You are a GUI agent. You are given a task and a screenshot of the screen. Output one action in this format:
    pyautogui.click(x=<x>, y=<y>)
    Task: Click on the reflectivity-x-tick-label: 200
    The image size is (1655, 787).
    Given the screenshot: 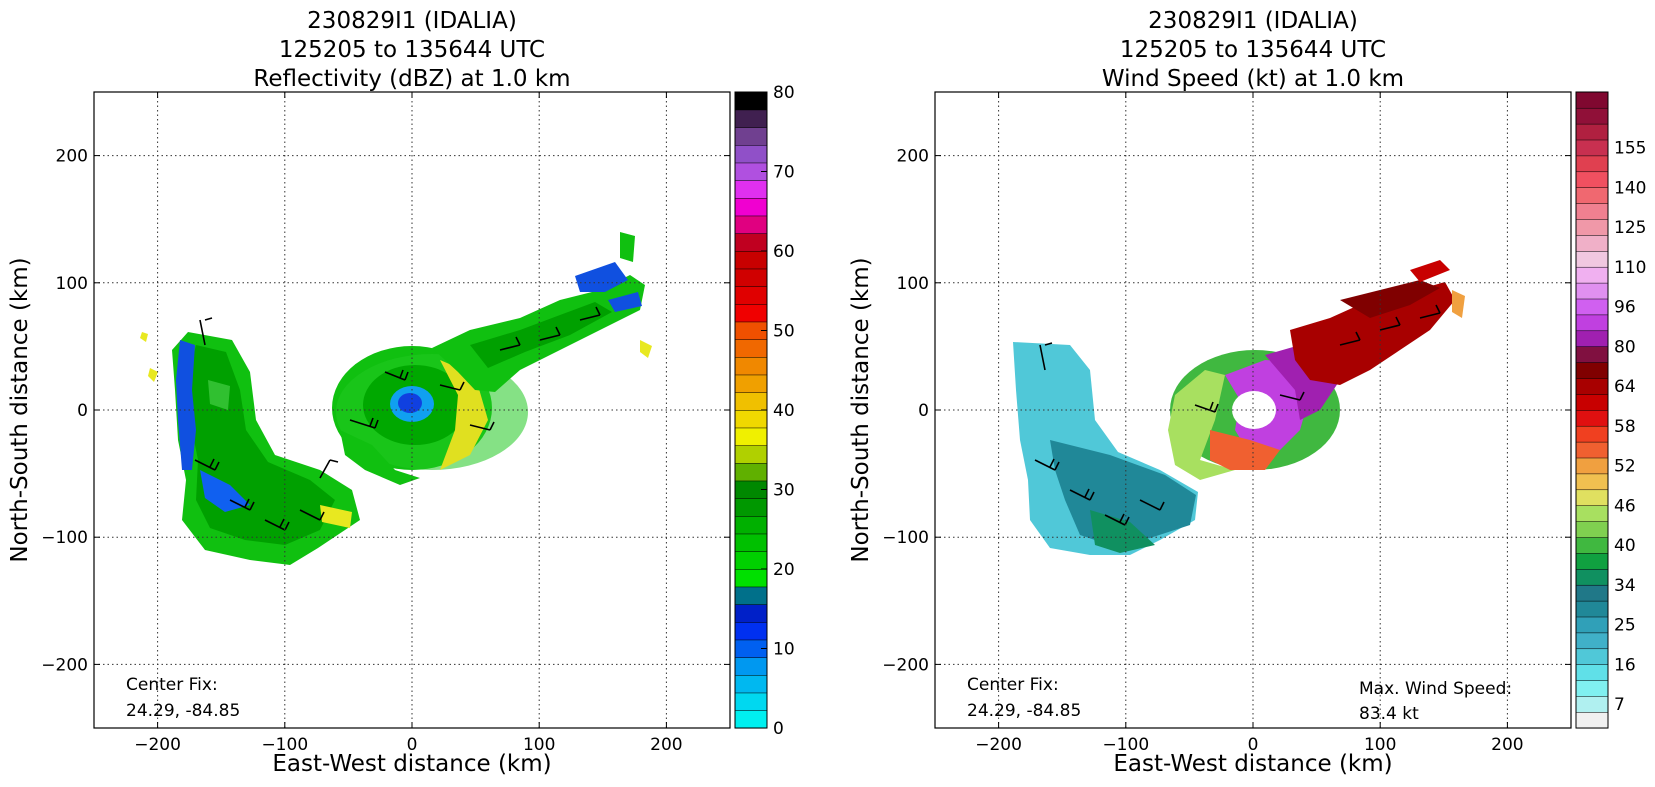 What is the action you would take?
    pyautogui.click(x=666, y=745)
    